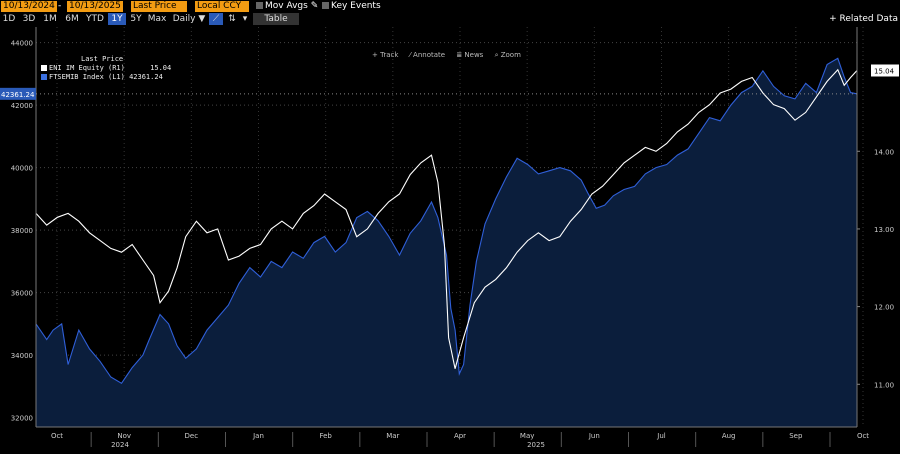 This screenshot has width=900, height=454. Describe the element at coordinates (22, 356) in the screenshot. I see `left-tick-label: 34000` at that location.